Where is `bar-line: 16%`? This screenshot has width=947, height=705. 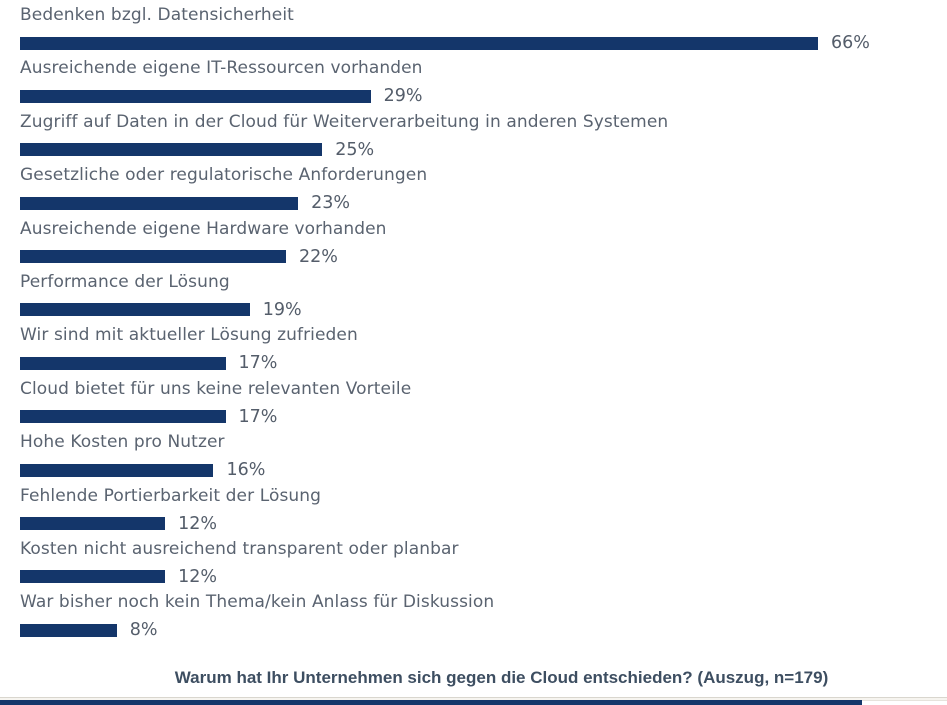
bar-line: 16% is located at coordinates (483, 470).